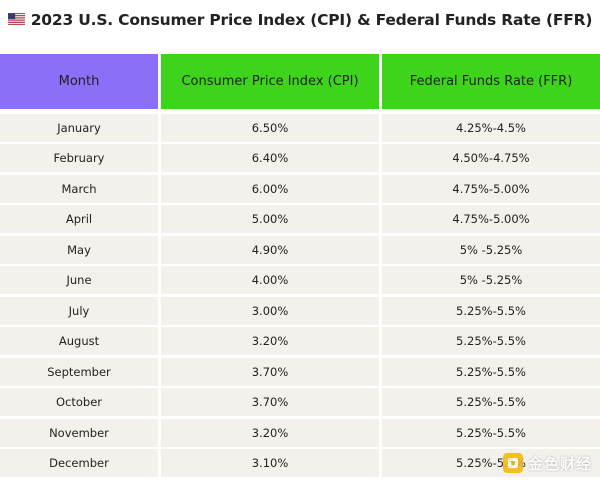  Describe the element at coordinates (79, 189) in the screenshot. I see `cell-month: March` at that location.